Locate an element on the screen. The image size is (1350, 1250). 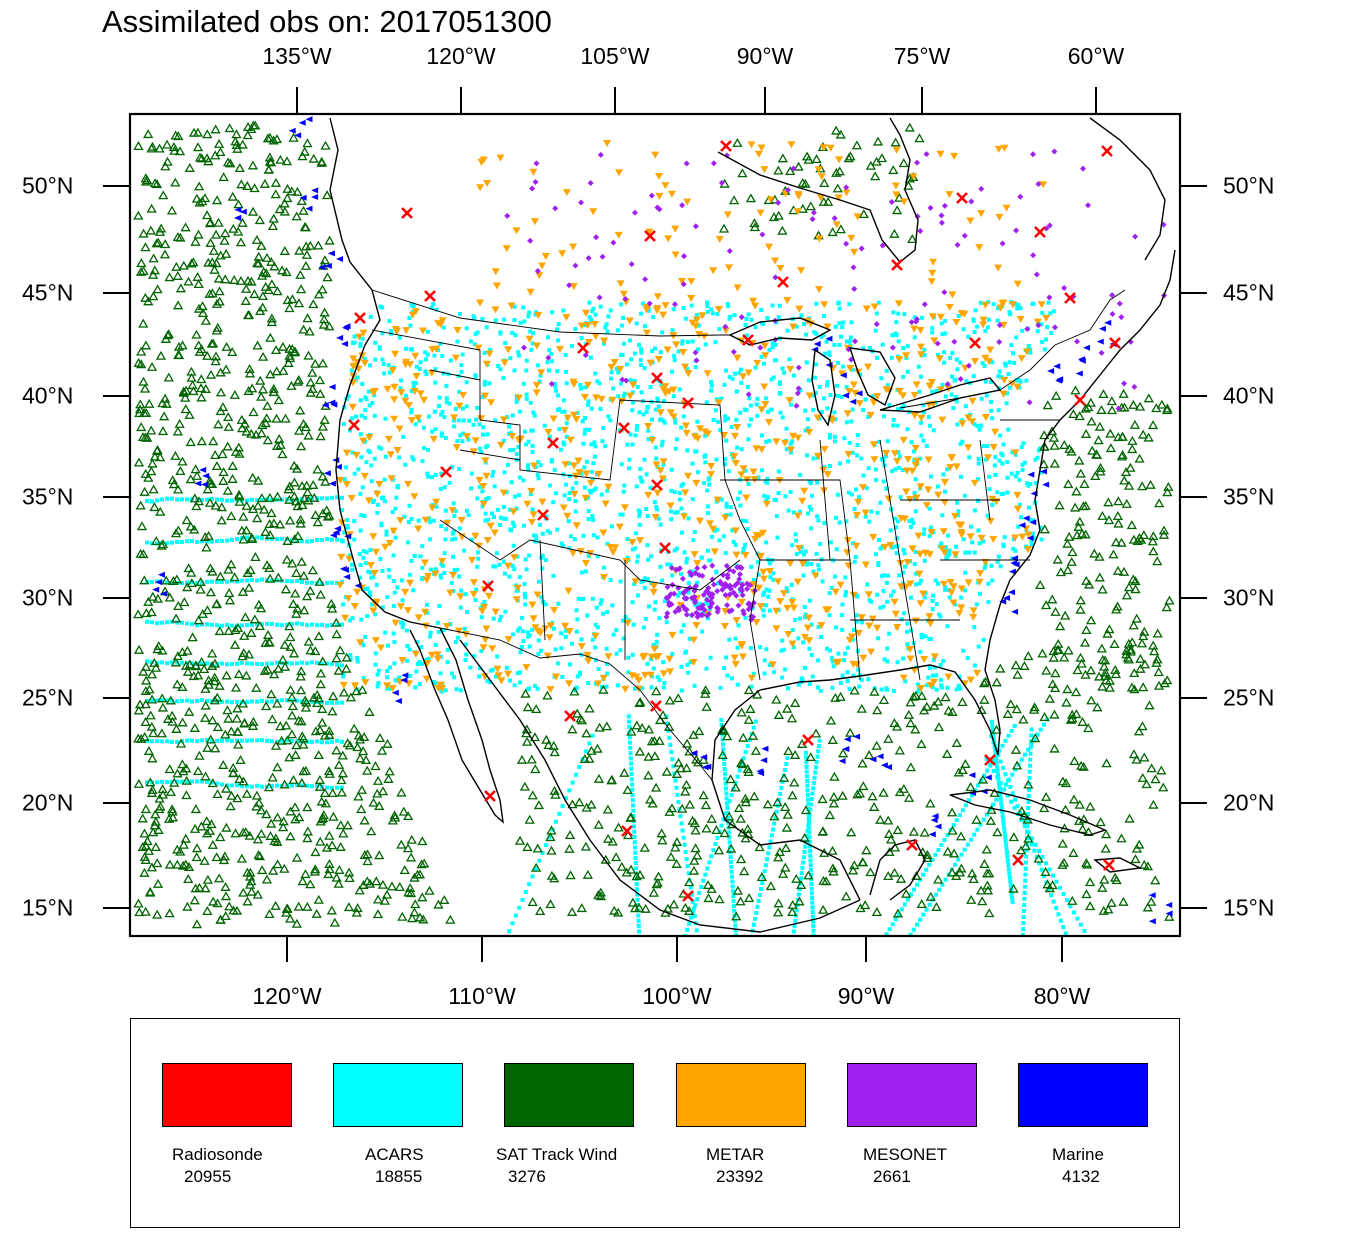
lat-label-right: 35°N is located at coordinates (1249, 496).